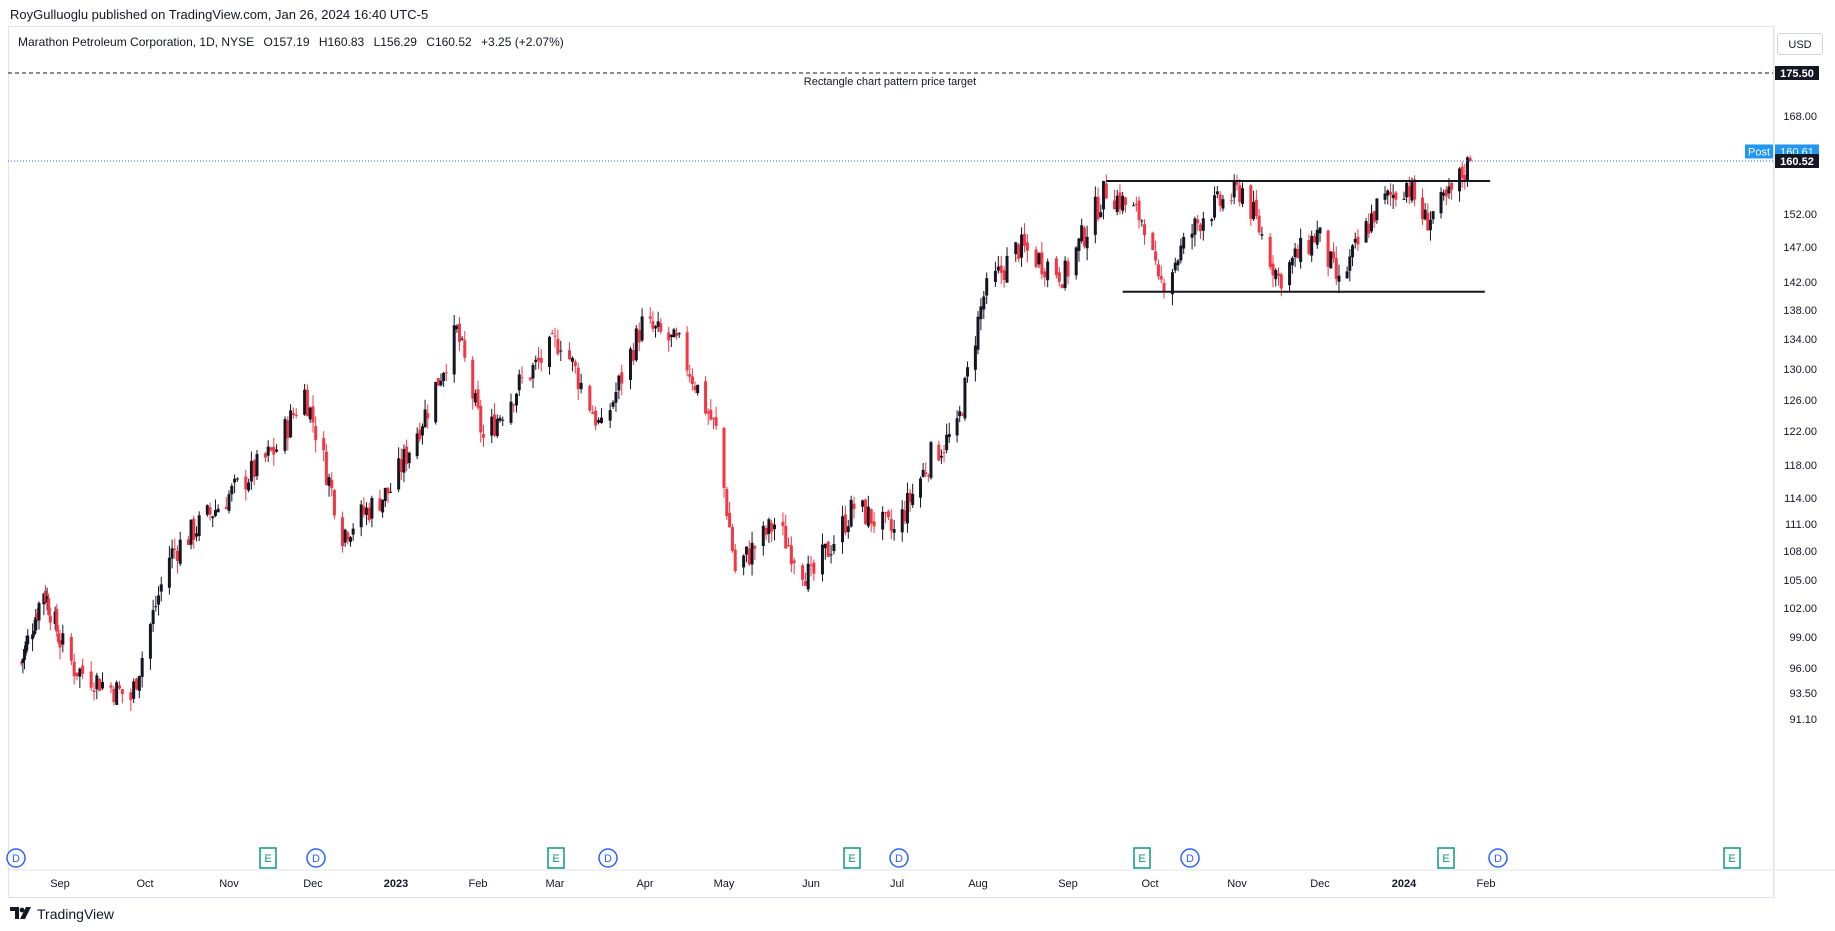 The image size is (1835, 931). Describe the element at coordinates (136, 42) in the screenshot. I see `legend-symbol: Marathon Petroleum Corporation, 1D, NYSE` at that location.